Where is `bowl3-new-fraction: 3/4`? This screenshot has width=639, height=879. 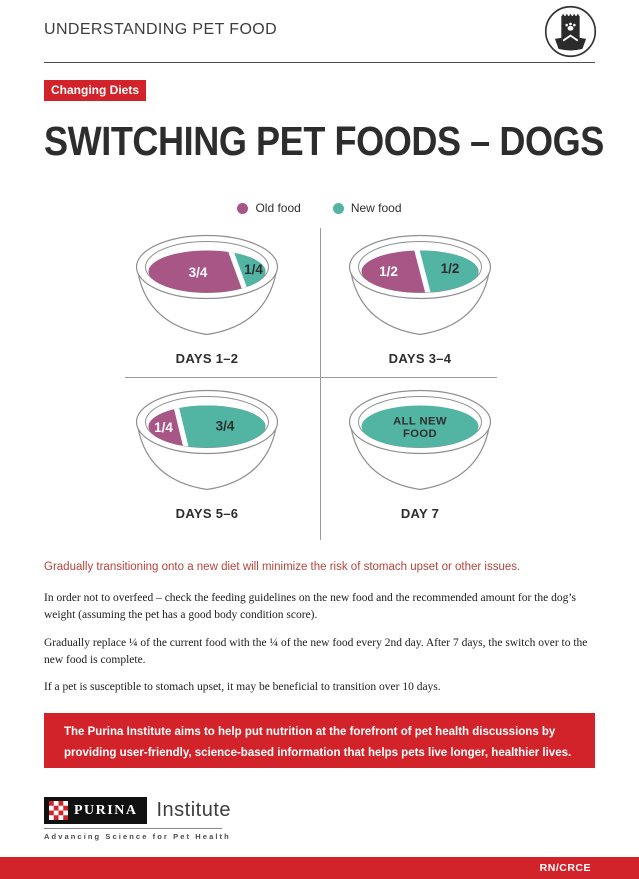
bowl3-new-fraction: 3/4 is located at coordinates (225, 425).